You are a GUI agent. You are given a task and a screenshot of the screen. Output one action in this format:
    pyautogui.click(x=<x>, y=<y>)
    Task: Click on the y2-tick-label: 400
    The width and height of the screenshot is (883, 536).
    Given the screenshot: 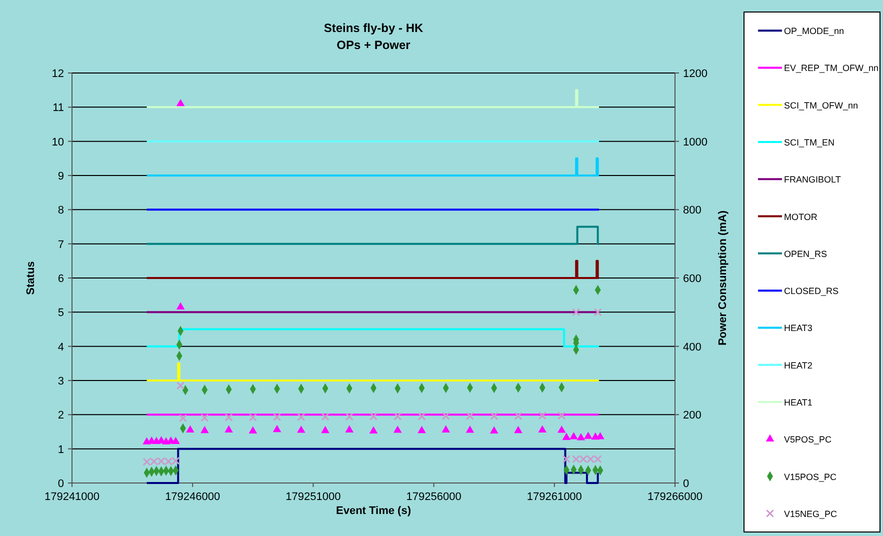 What is the action you would take?
    pyautogui.click(x=692, y=347)
    